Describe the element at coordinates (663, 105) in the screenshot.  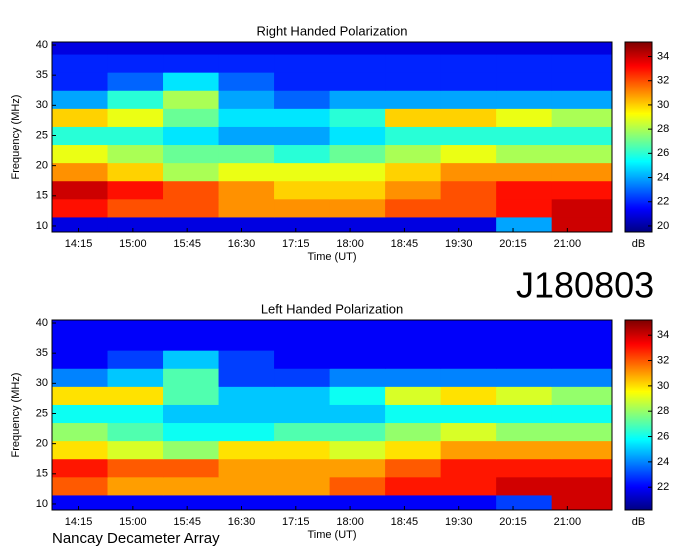
I see `colorbar-tick-label: 30` at that location.